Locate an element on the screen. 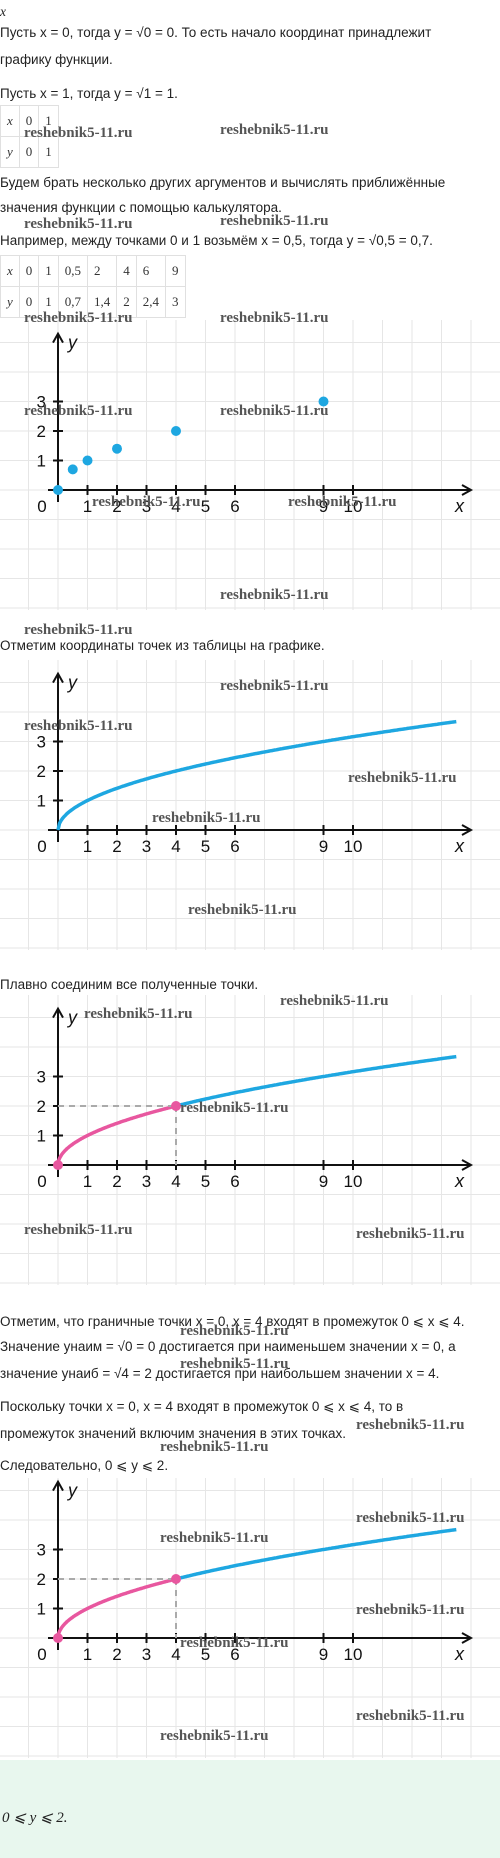 Image resolution: width=500 pixels, height=1858 pixels. table-cell: 1,4 is located at coordinates (102, 302).